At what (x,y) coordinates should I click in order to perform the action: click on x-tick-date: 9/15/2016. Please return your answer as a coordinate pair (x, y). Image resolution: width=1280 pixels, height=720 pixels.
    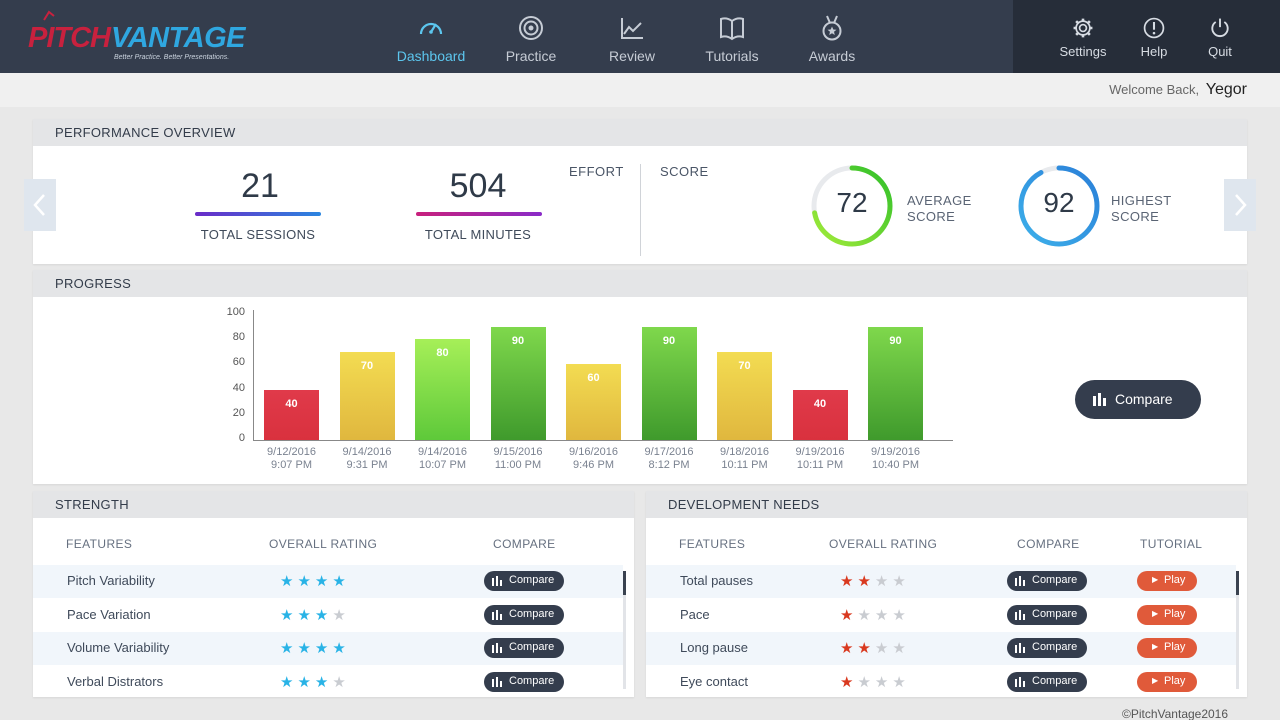
    Looking at the image, I should click on (518, 452).